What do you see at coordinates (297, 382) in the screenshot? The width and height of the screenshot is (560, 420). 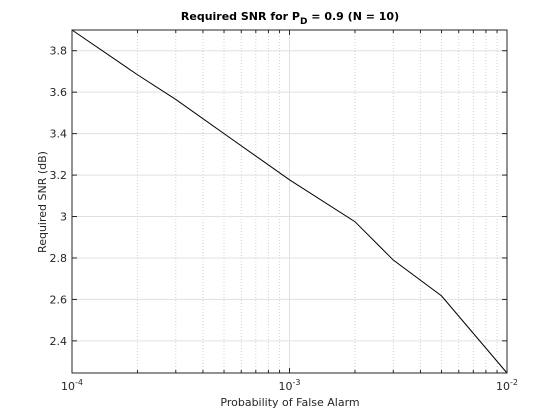 I see `x-tick-exponent: -3` at bounding box center [297, 382].